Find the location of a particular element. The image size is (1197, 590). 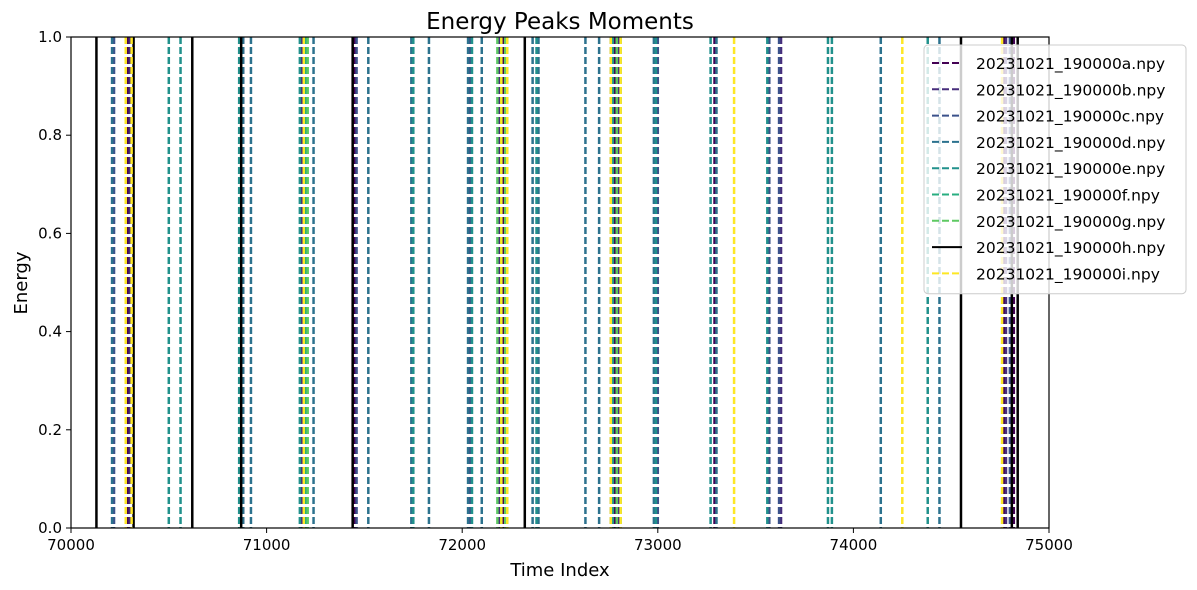

legend-label: 20231021_190000i.npy is located at coordinates (1068, 274).